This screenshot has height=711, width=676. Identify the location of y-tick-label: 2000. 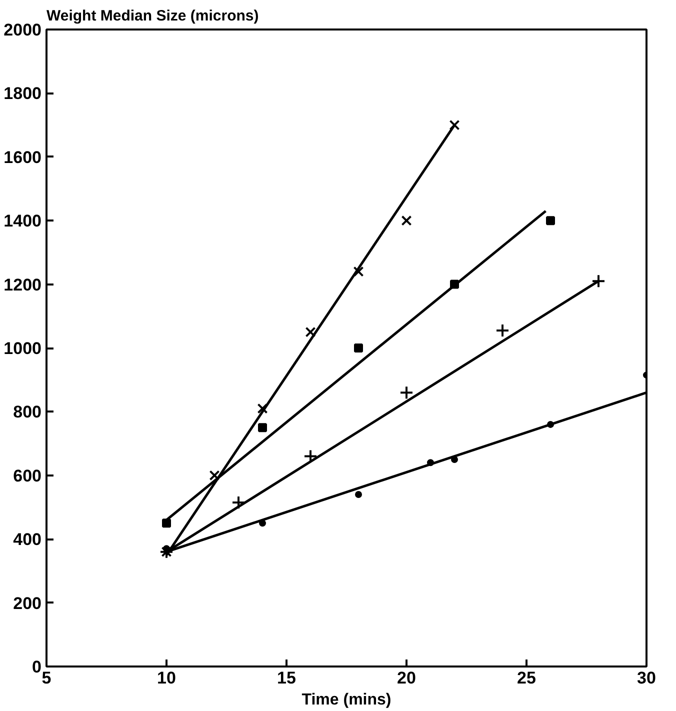
(23, 30).